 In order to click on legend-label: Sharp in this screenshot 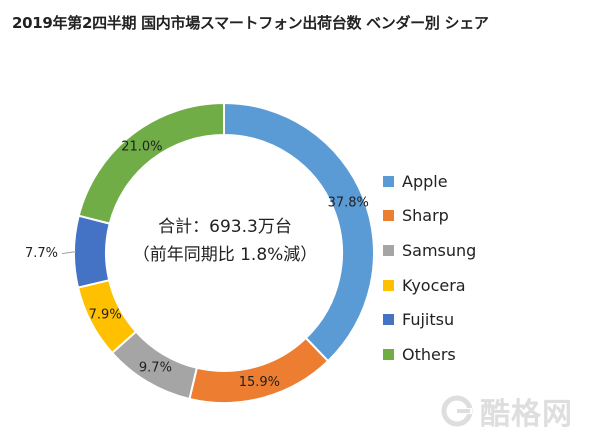, I will do `click(425, 216)`.